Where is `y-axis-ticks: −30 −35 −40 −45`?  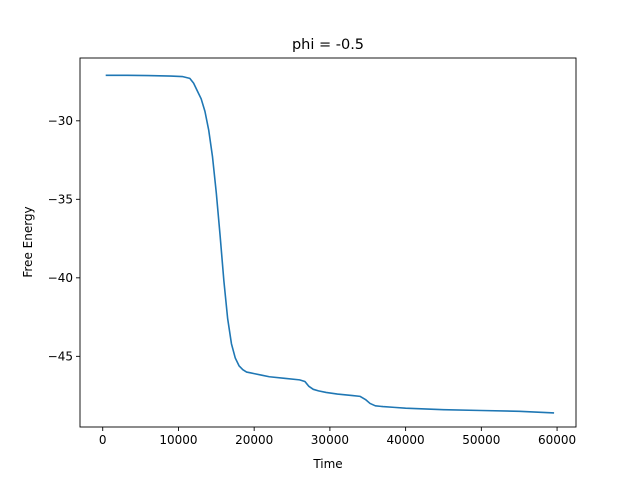
y-axis-ticks: −30 −35 −40 −45 is located at coordinates (64, 238).